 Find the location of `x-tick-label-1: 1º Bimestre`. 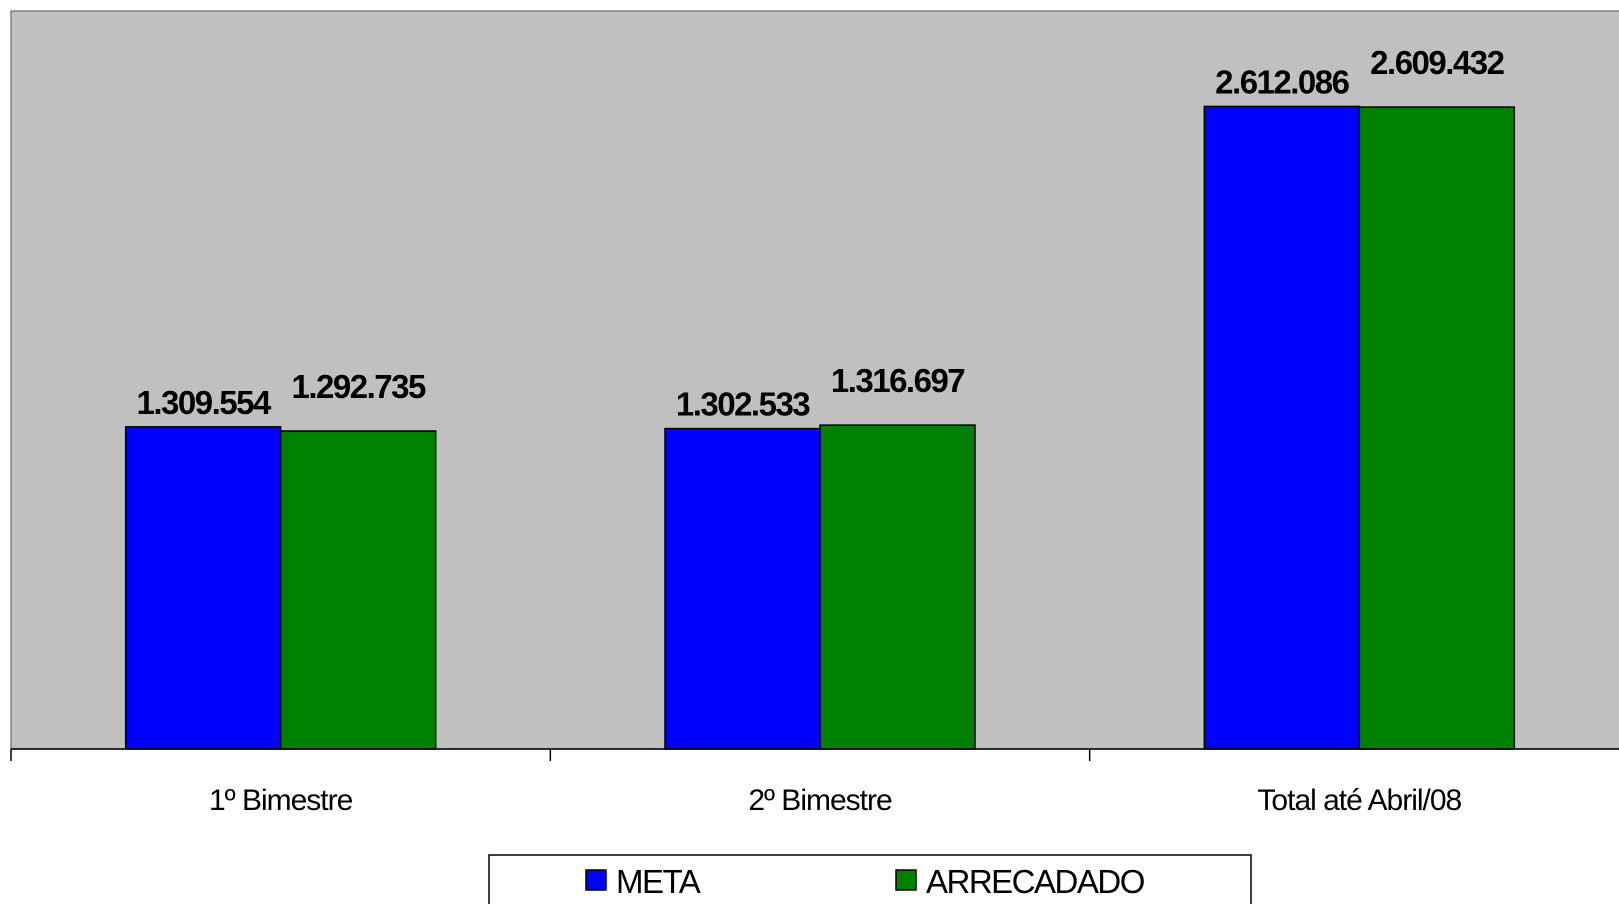

x-tick-label-1: 1º Bimestre is located at coordinates (281, 800).